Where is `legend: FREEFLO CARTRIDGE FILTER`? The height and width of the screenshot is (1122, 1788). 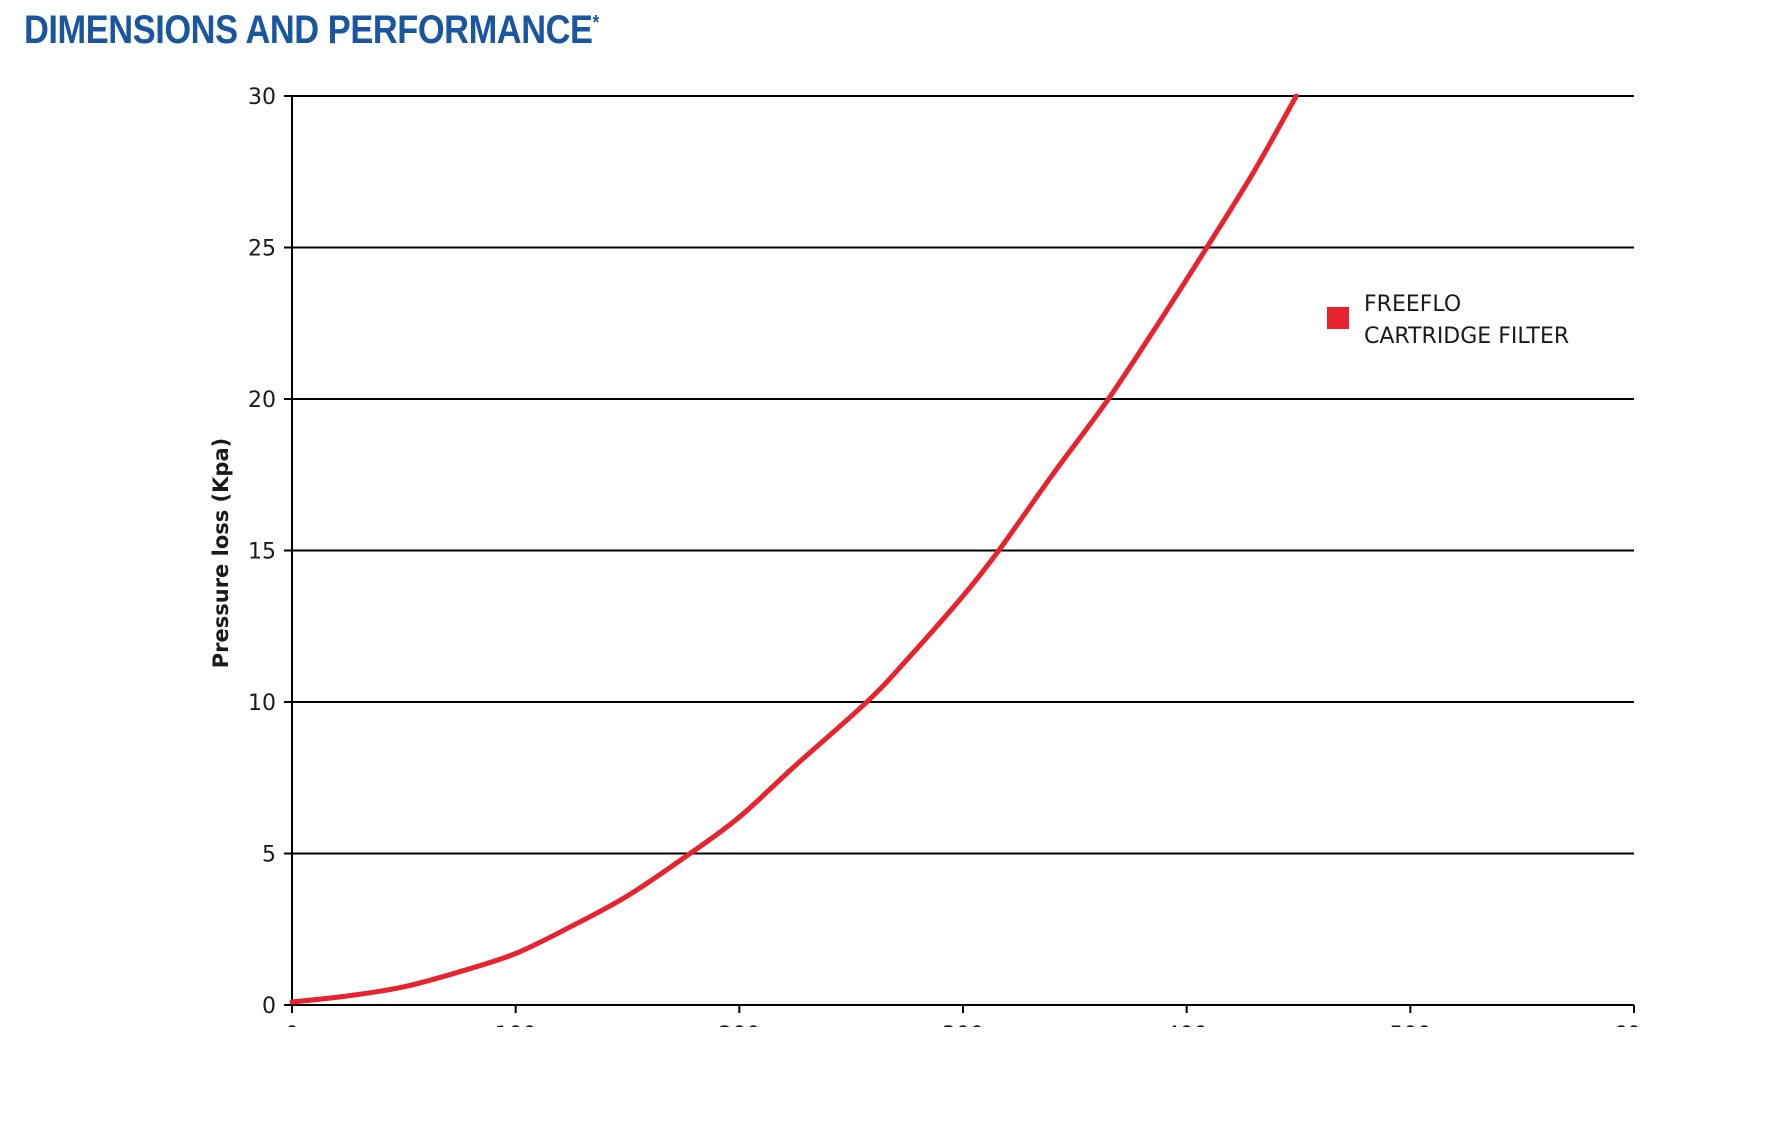
legend: FREEFLO CARTRIDGE FILTER is located at coordinates (1448, 320).